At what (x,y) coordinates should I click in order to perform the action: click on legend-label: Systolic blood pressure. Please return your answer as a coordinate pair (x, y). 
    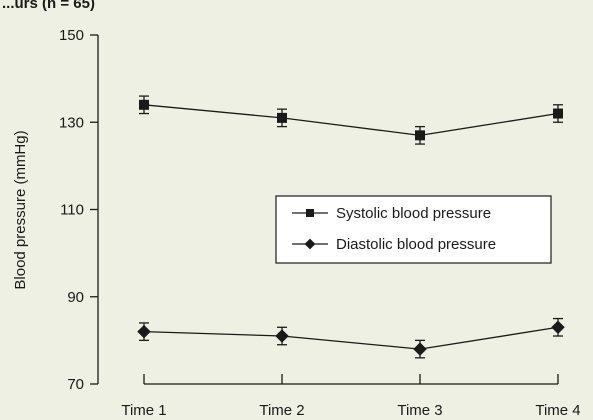
    Looking at the image, I should click on (413, 213).